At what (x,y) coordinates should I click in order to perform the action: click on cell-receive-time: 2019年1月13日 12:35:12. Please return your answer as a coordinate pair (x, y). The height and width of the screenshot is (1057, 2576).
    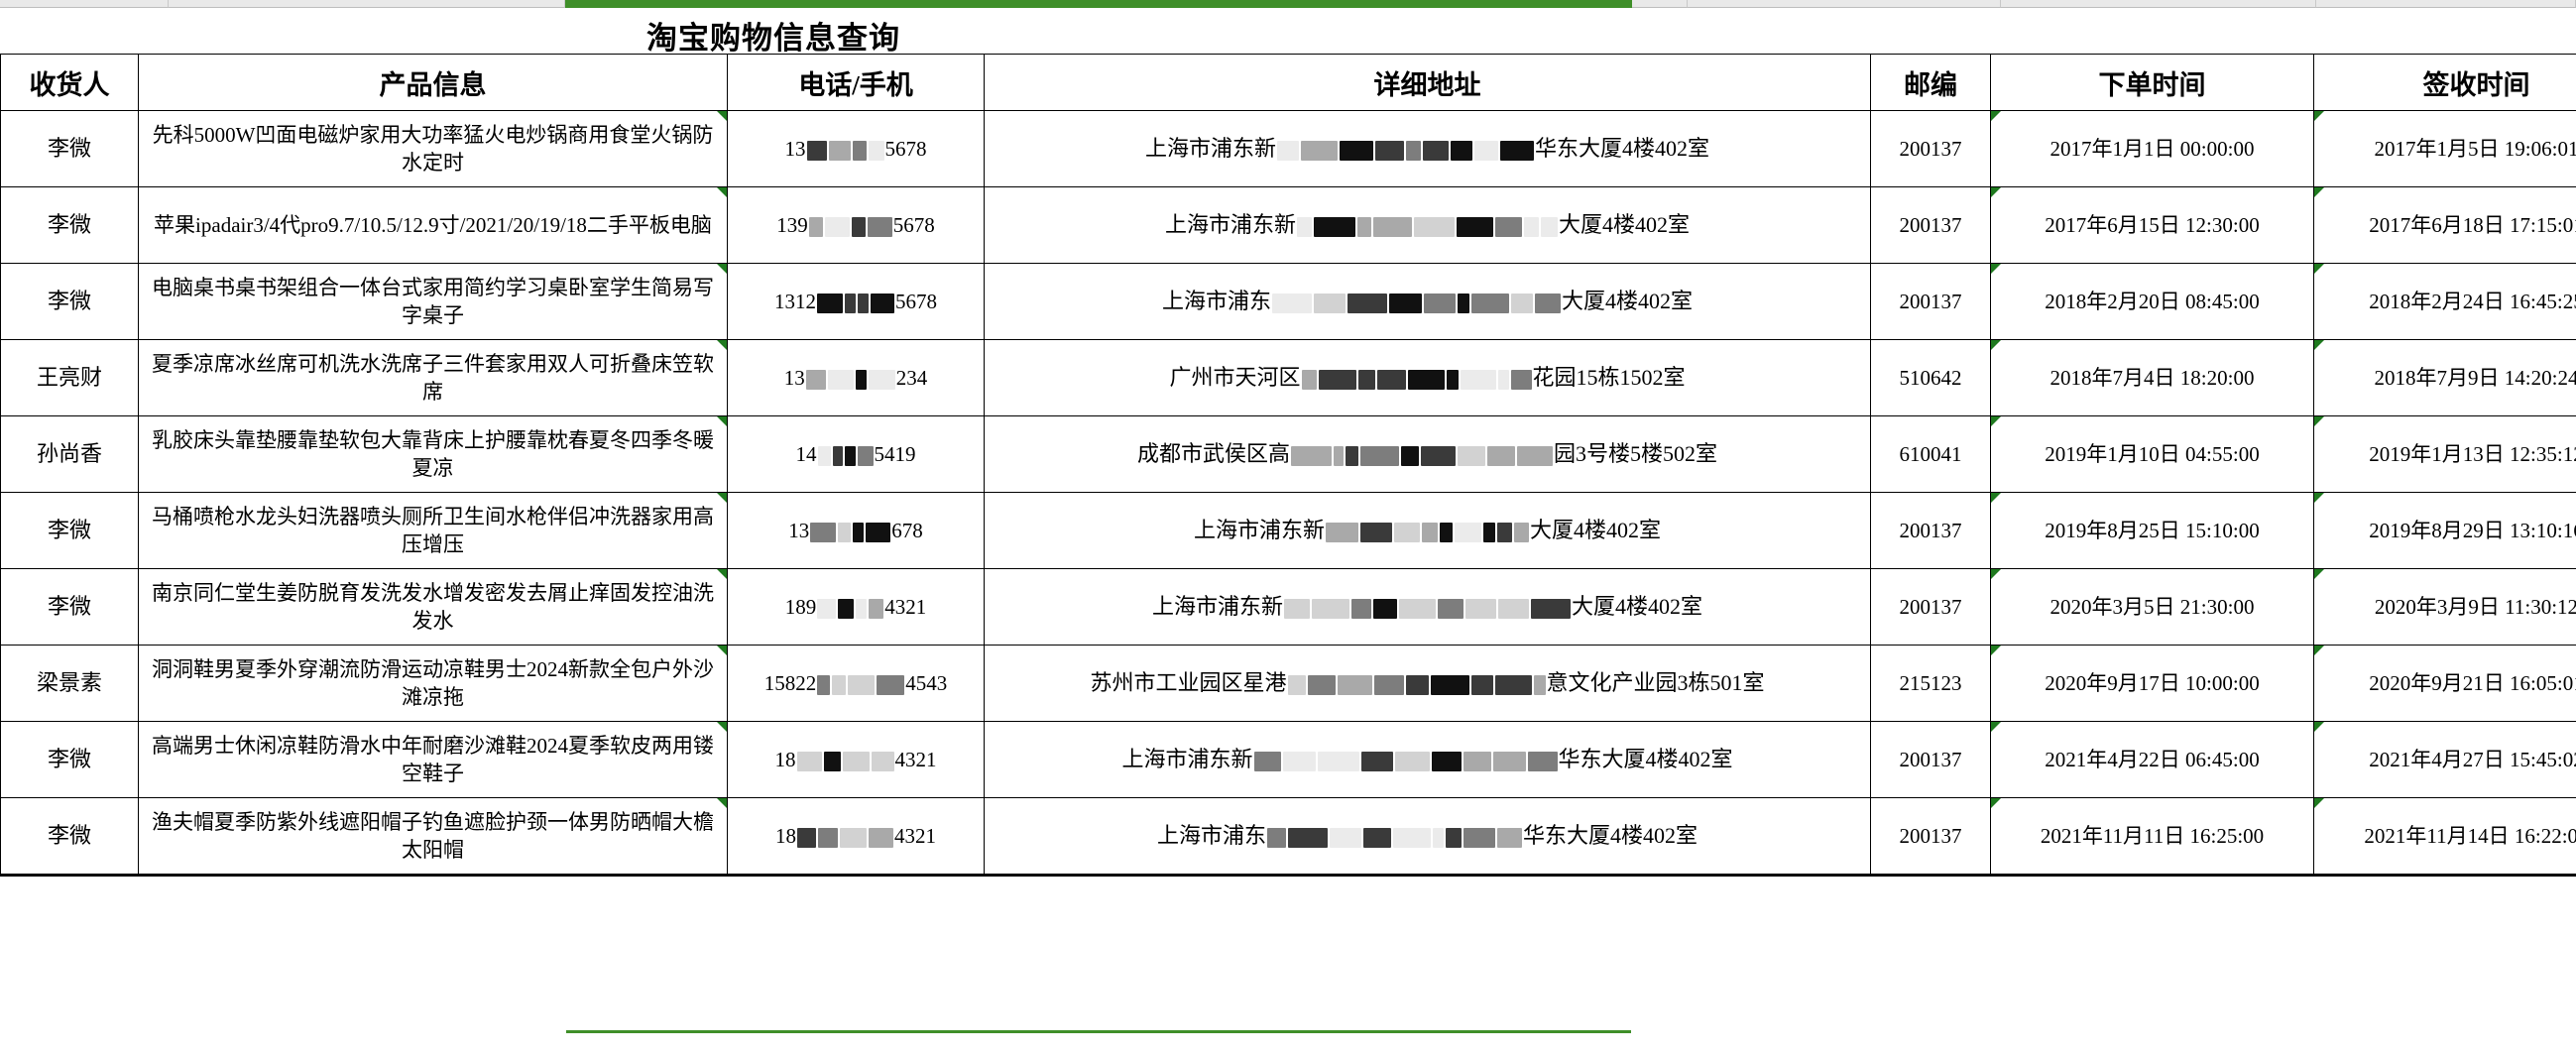
    Looking at the image, I should click on (2444, 454).